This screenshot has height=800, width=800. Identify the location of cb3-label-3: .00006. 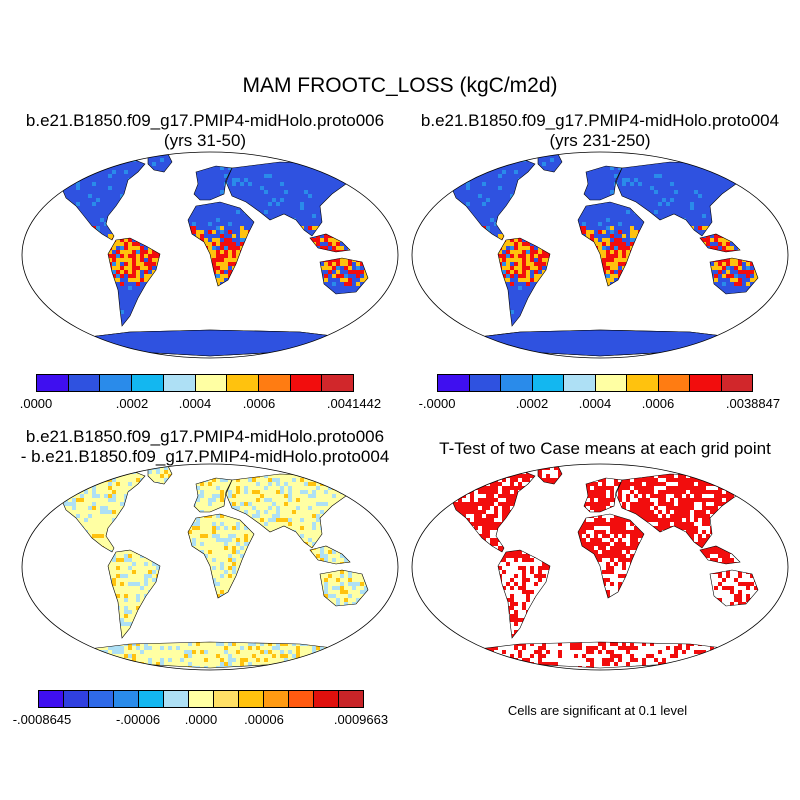
(264, 719).